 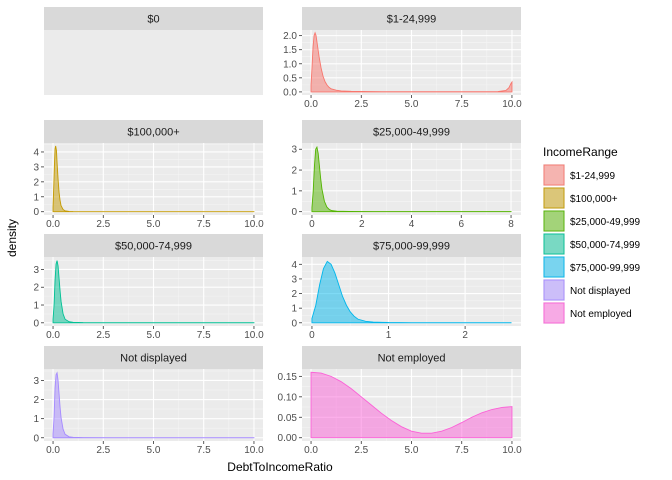 What do you see at coordinates (290, 78) in the screenshot?
I see `y-tick-label: 0.5` at bounding box center [290, 78].